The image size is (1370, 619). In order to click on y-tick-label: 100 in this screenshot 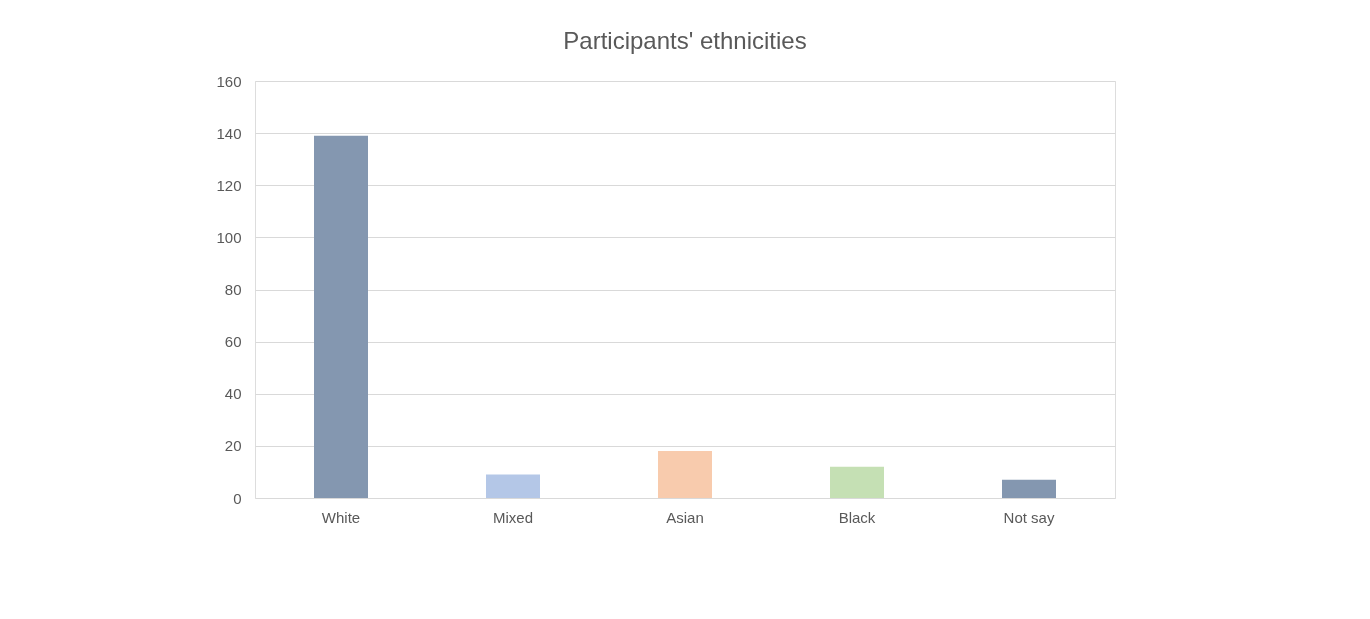, I will do `click(229, 237)`.